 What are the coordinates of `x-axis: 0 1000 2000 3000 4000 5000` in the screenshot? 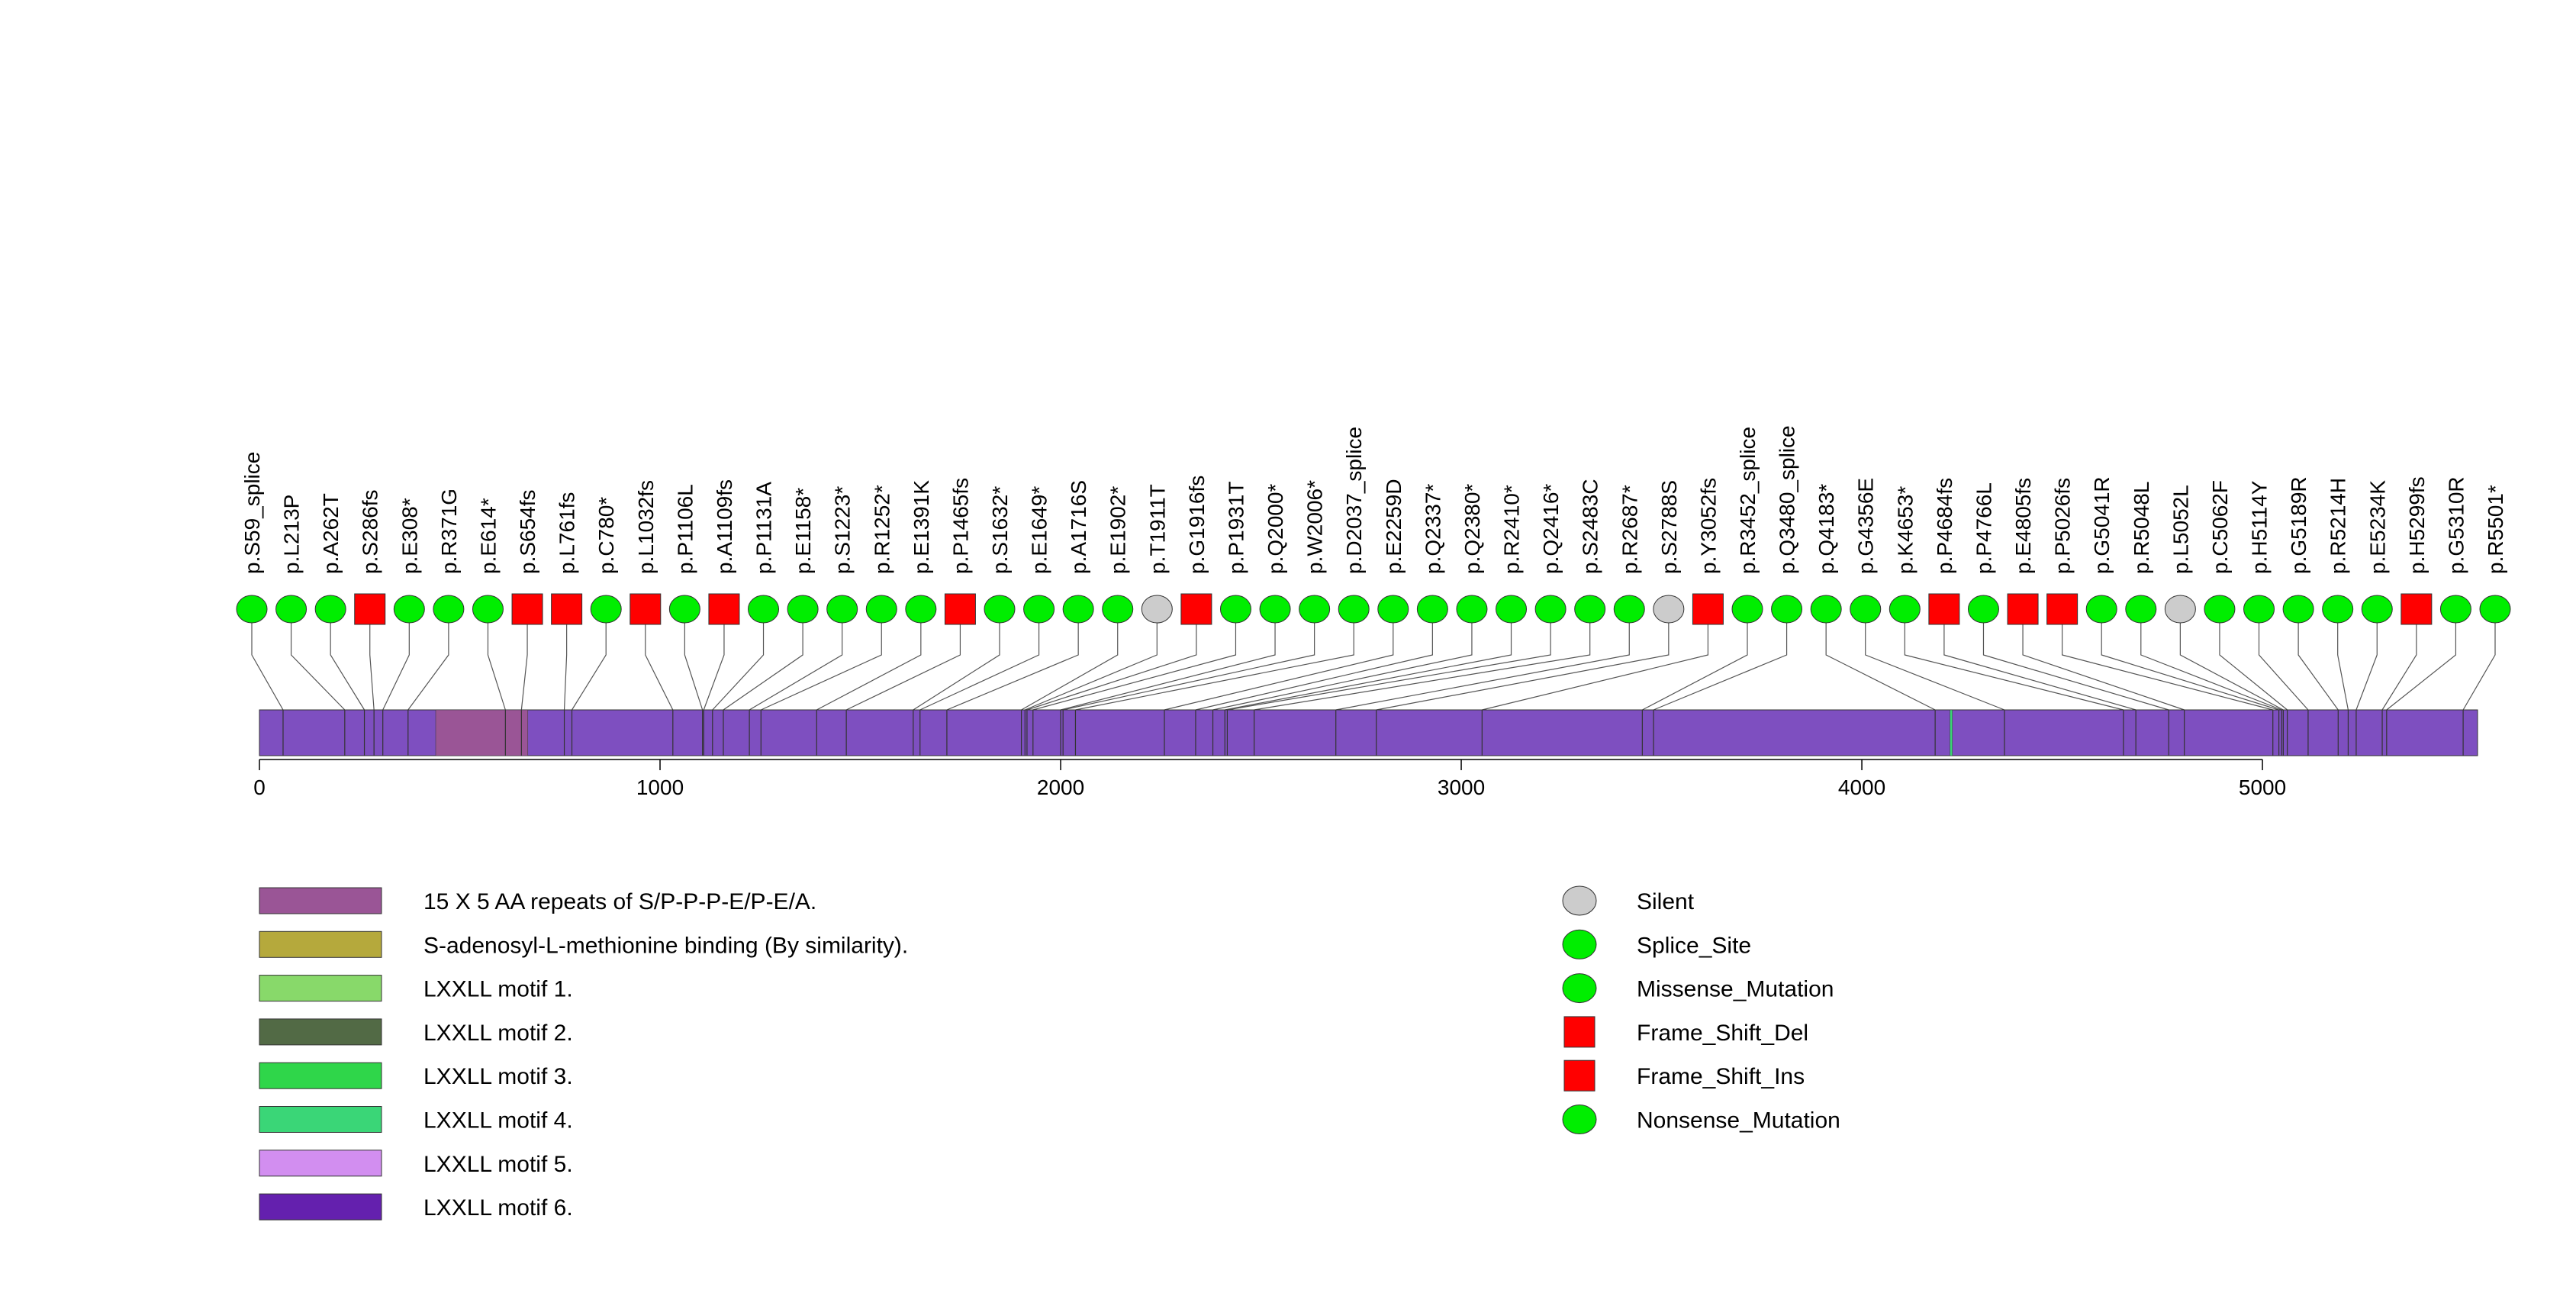 It's located at (1269, 779).